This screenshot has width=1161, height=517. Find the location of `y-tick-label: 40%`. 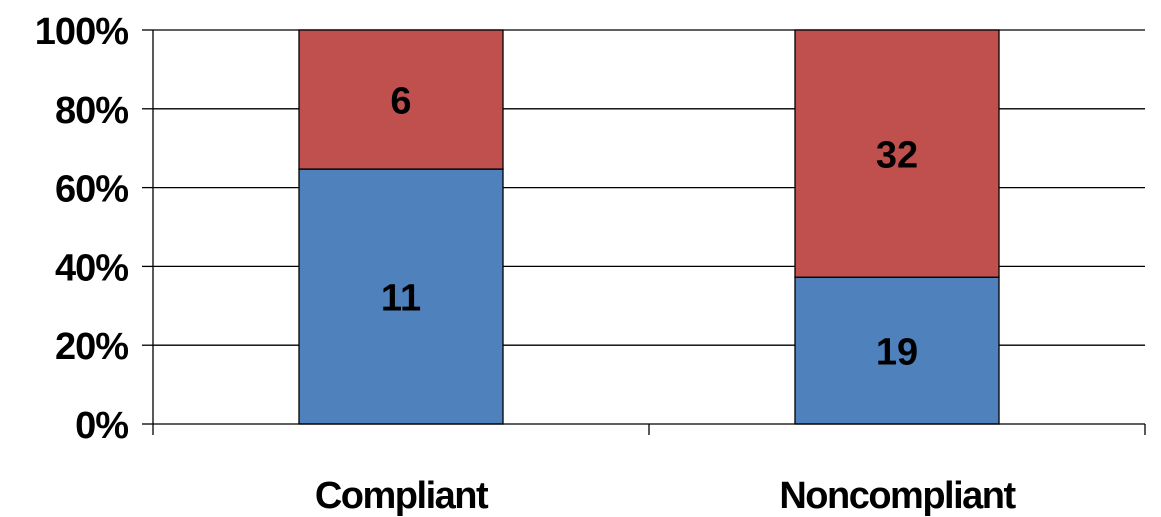

y-tick-label: 40% is located at coordinates (91, 268).